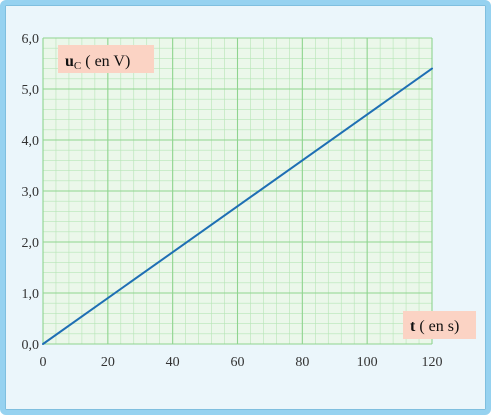 This screenshot has width=491, height=415. I want to click on y-tick-label: 4,0, so click(31, 141).